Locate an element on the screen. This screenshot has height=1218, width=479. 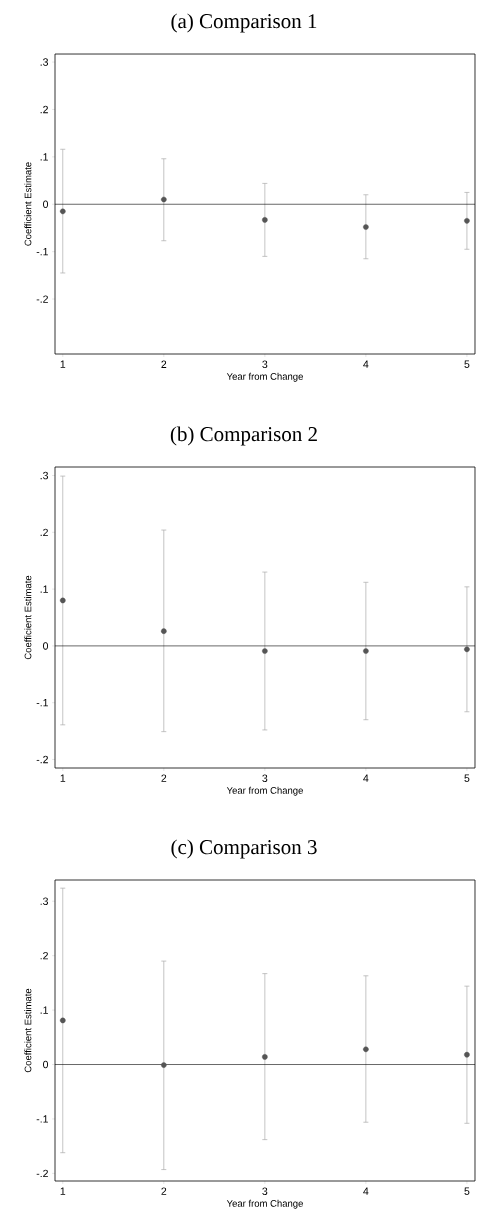
chart-title: (b) Comparison 2 is located at coordinates (243, 436).